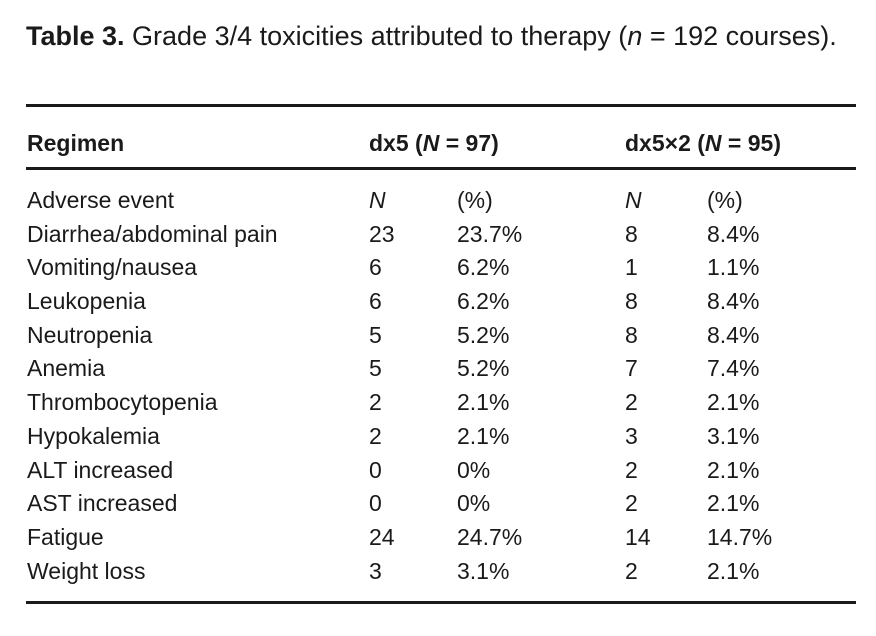 The width and height of the screenshot is (876, 636). I want to click on event-name: ALT increased, so click(100, 469).